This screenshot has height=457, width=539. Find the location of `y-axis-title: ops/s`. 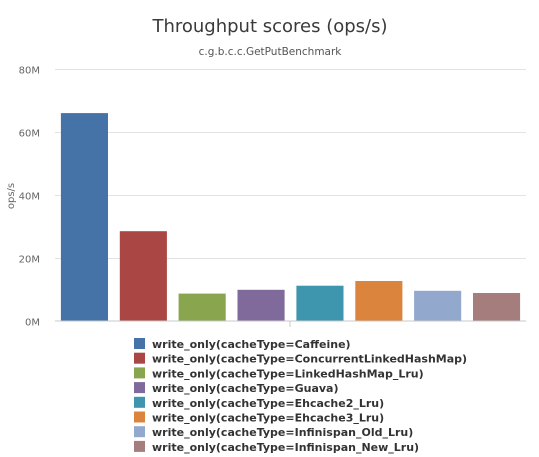

y-axis-title: ops/s is located at coordinates (11, 196).